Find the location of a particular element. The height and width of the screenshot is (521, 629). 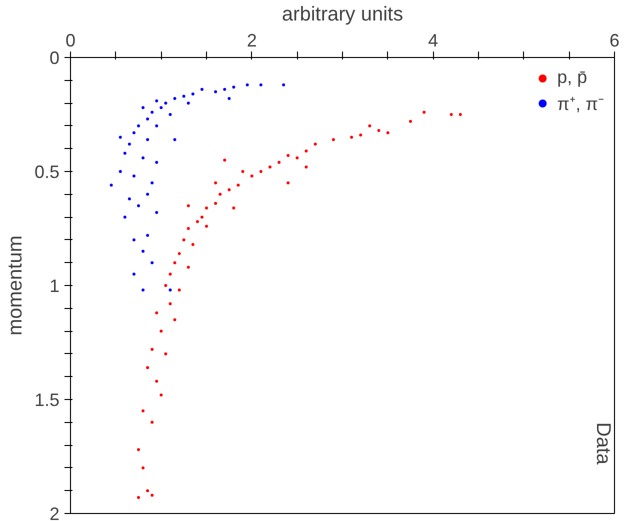

x-tick-label: 6 is located at coordinates (614, 40).